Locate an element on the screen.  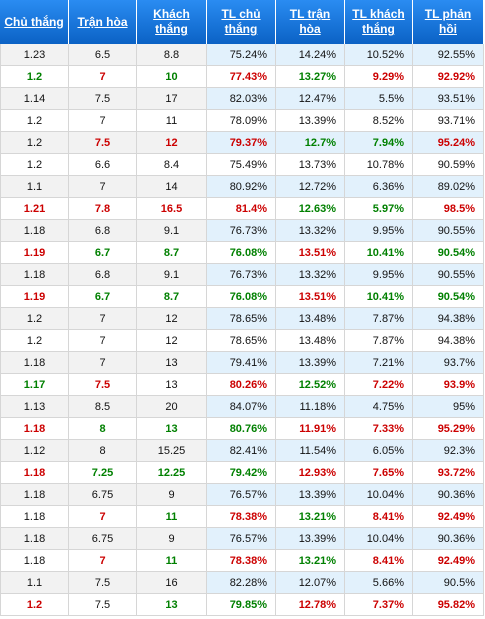
table-row: 1.18 6.75 9 76.57% 13.39% 10.04% 90.36% is located at coordinates (242, 539).